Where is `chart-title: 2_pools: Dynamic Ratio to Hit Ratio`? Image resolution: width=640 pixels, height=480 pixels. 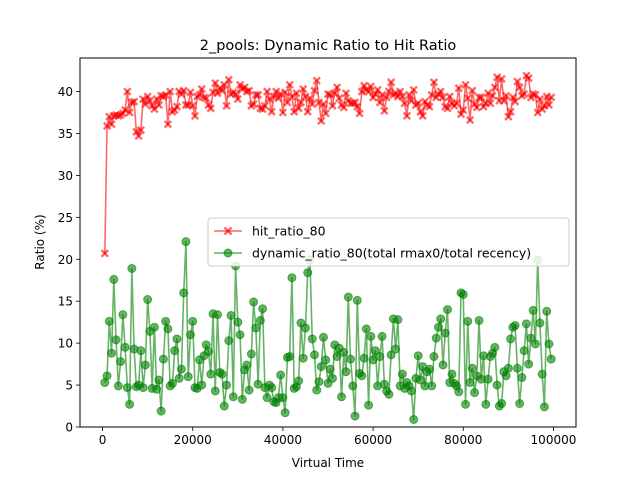 chart-title: 2_pools: Dynamic Ratio to Hit Ratio is located at coordinates (328, 46).